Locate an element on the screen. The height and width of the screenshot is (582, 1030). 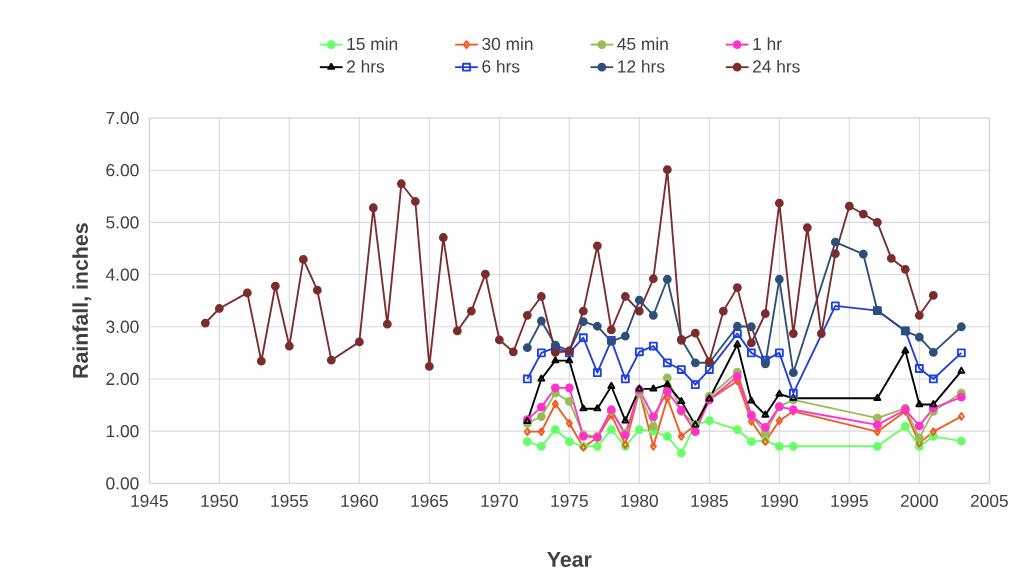
x-tick-label: 1980 is located at coordinates (639, 500).